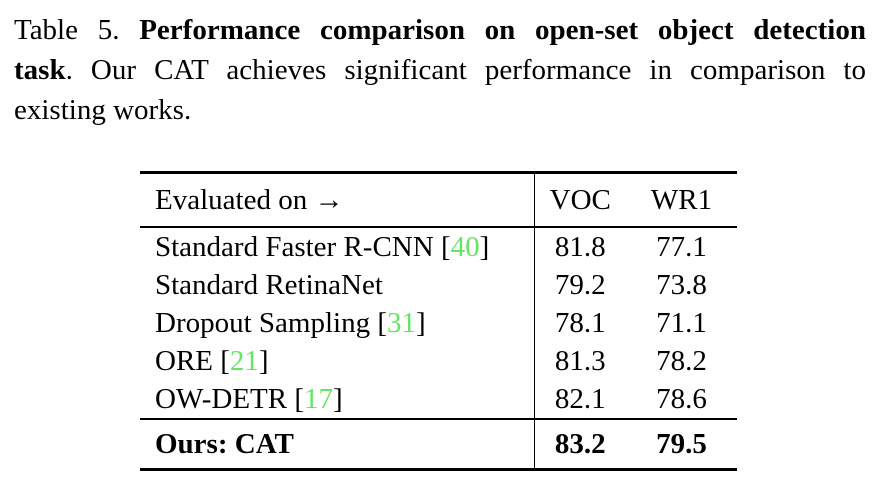 The width and height of the screenshot is (880, 492). I want to click on wr1-value: 77.1, so click(681, 246).